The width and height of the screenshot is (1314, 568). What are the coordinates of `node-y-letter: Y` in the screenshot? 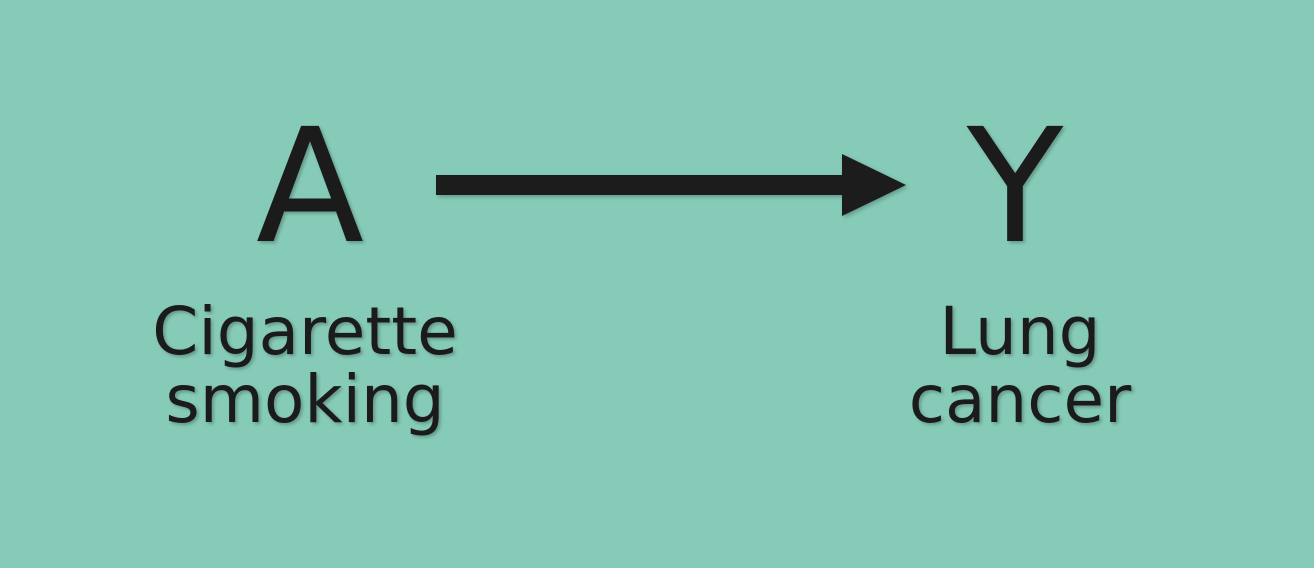 It's located at (1015, 187).